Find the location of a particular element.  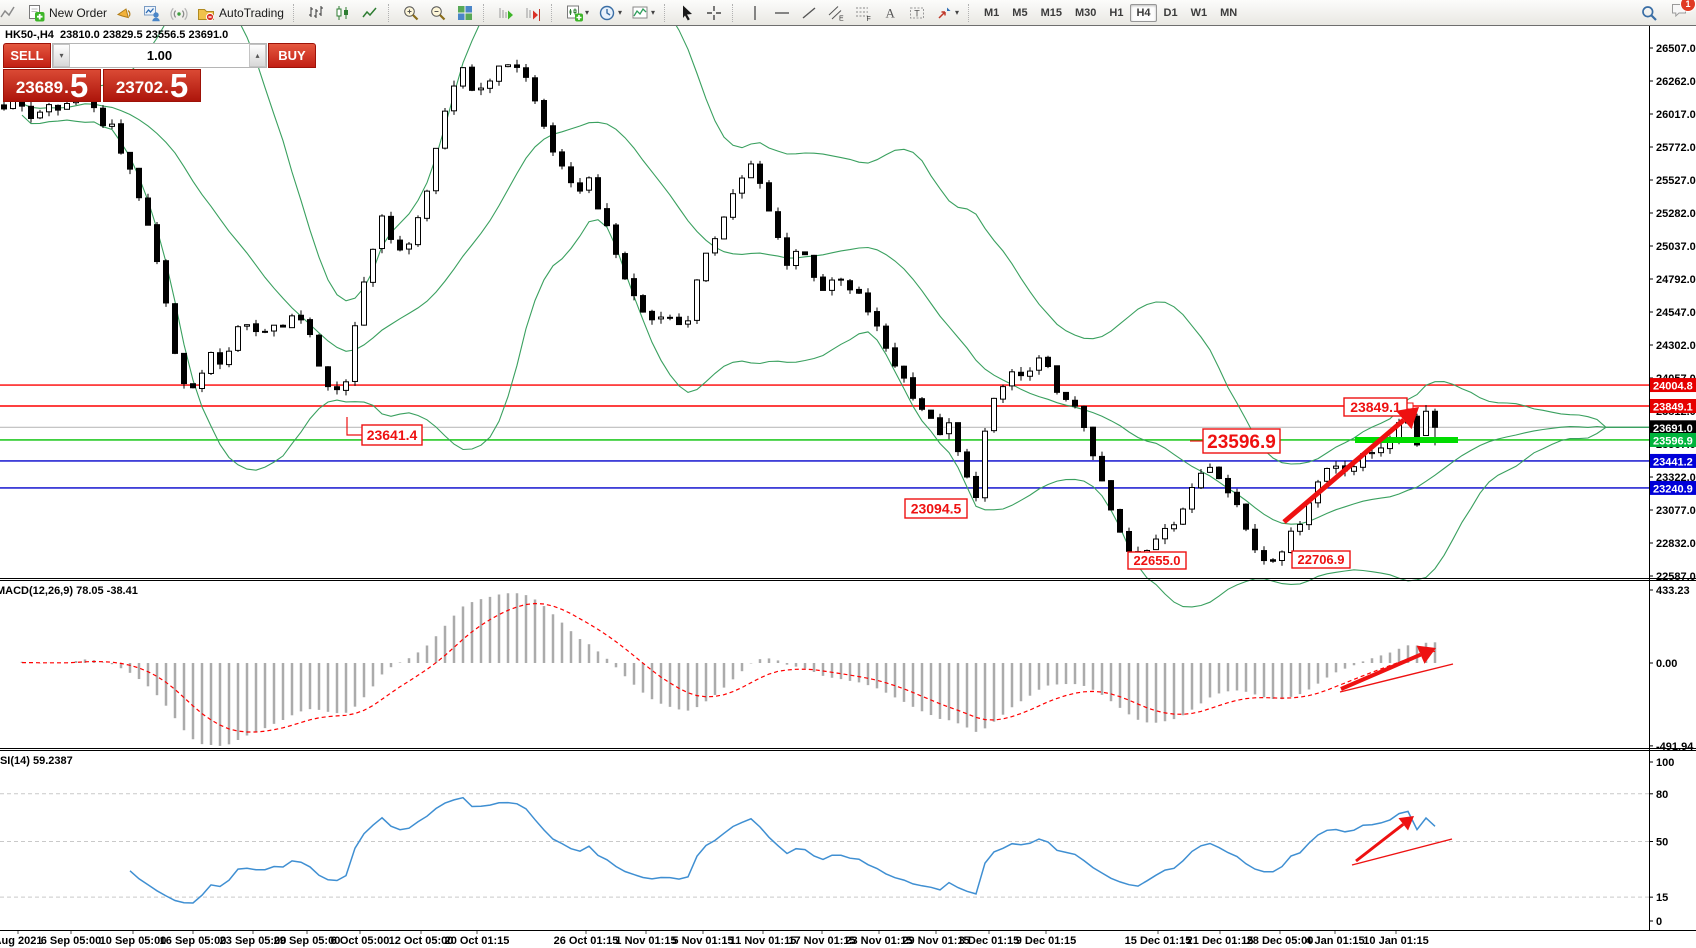

volume-decrease-button: ▾ is located at coordinates (61, 55).